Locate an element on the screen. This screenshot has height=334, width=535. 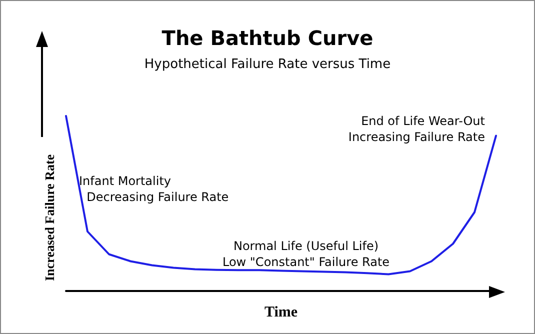
annotation: Infant Mortality Decreasing Failure Rate is located at coordinates (154, 189).